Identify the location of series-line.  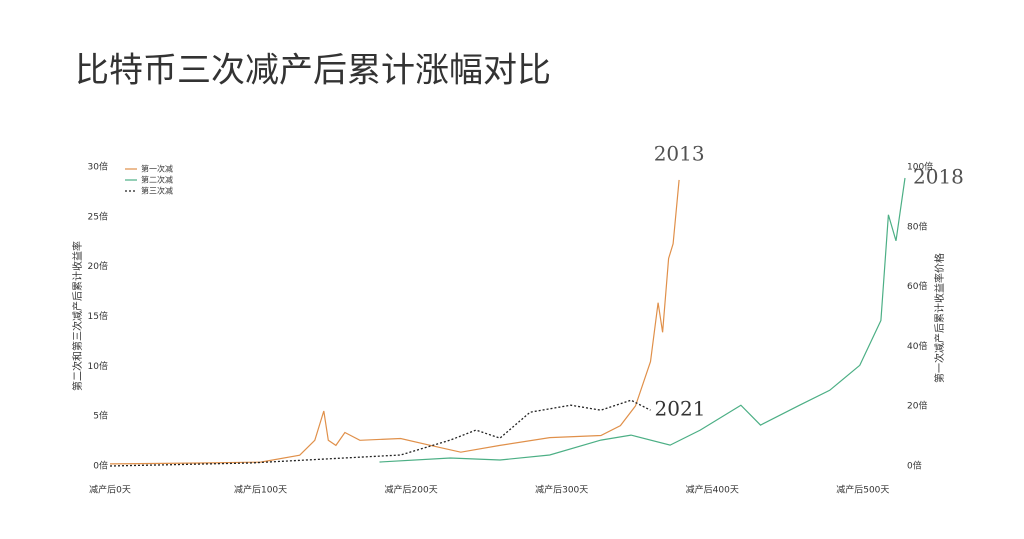
(380, 433).